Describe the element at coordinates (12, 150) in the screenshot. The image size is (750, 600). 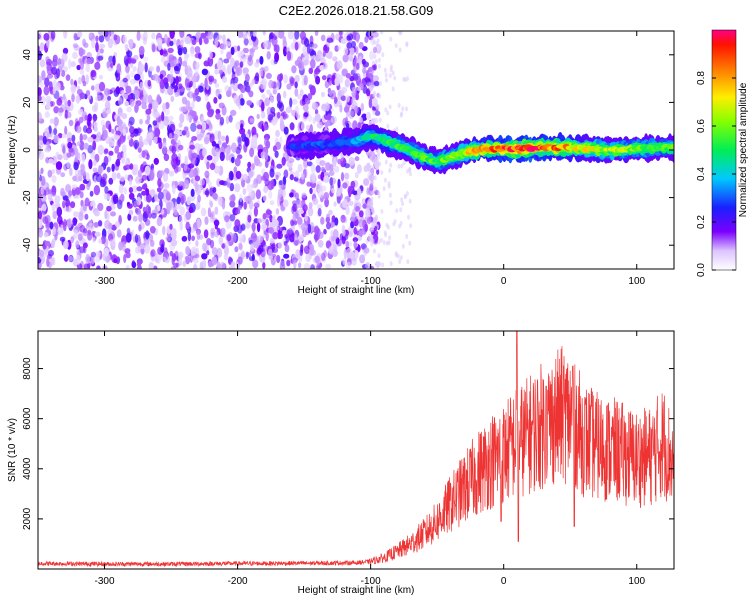
I see `spectrogram-y-axis-label: Frequency (Hz)` at that location.